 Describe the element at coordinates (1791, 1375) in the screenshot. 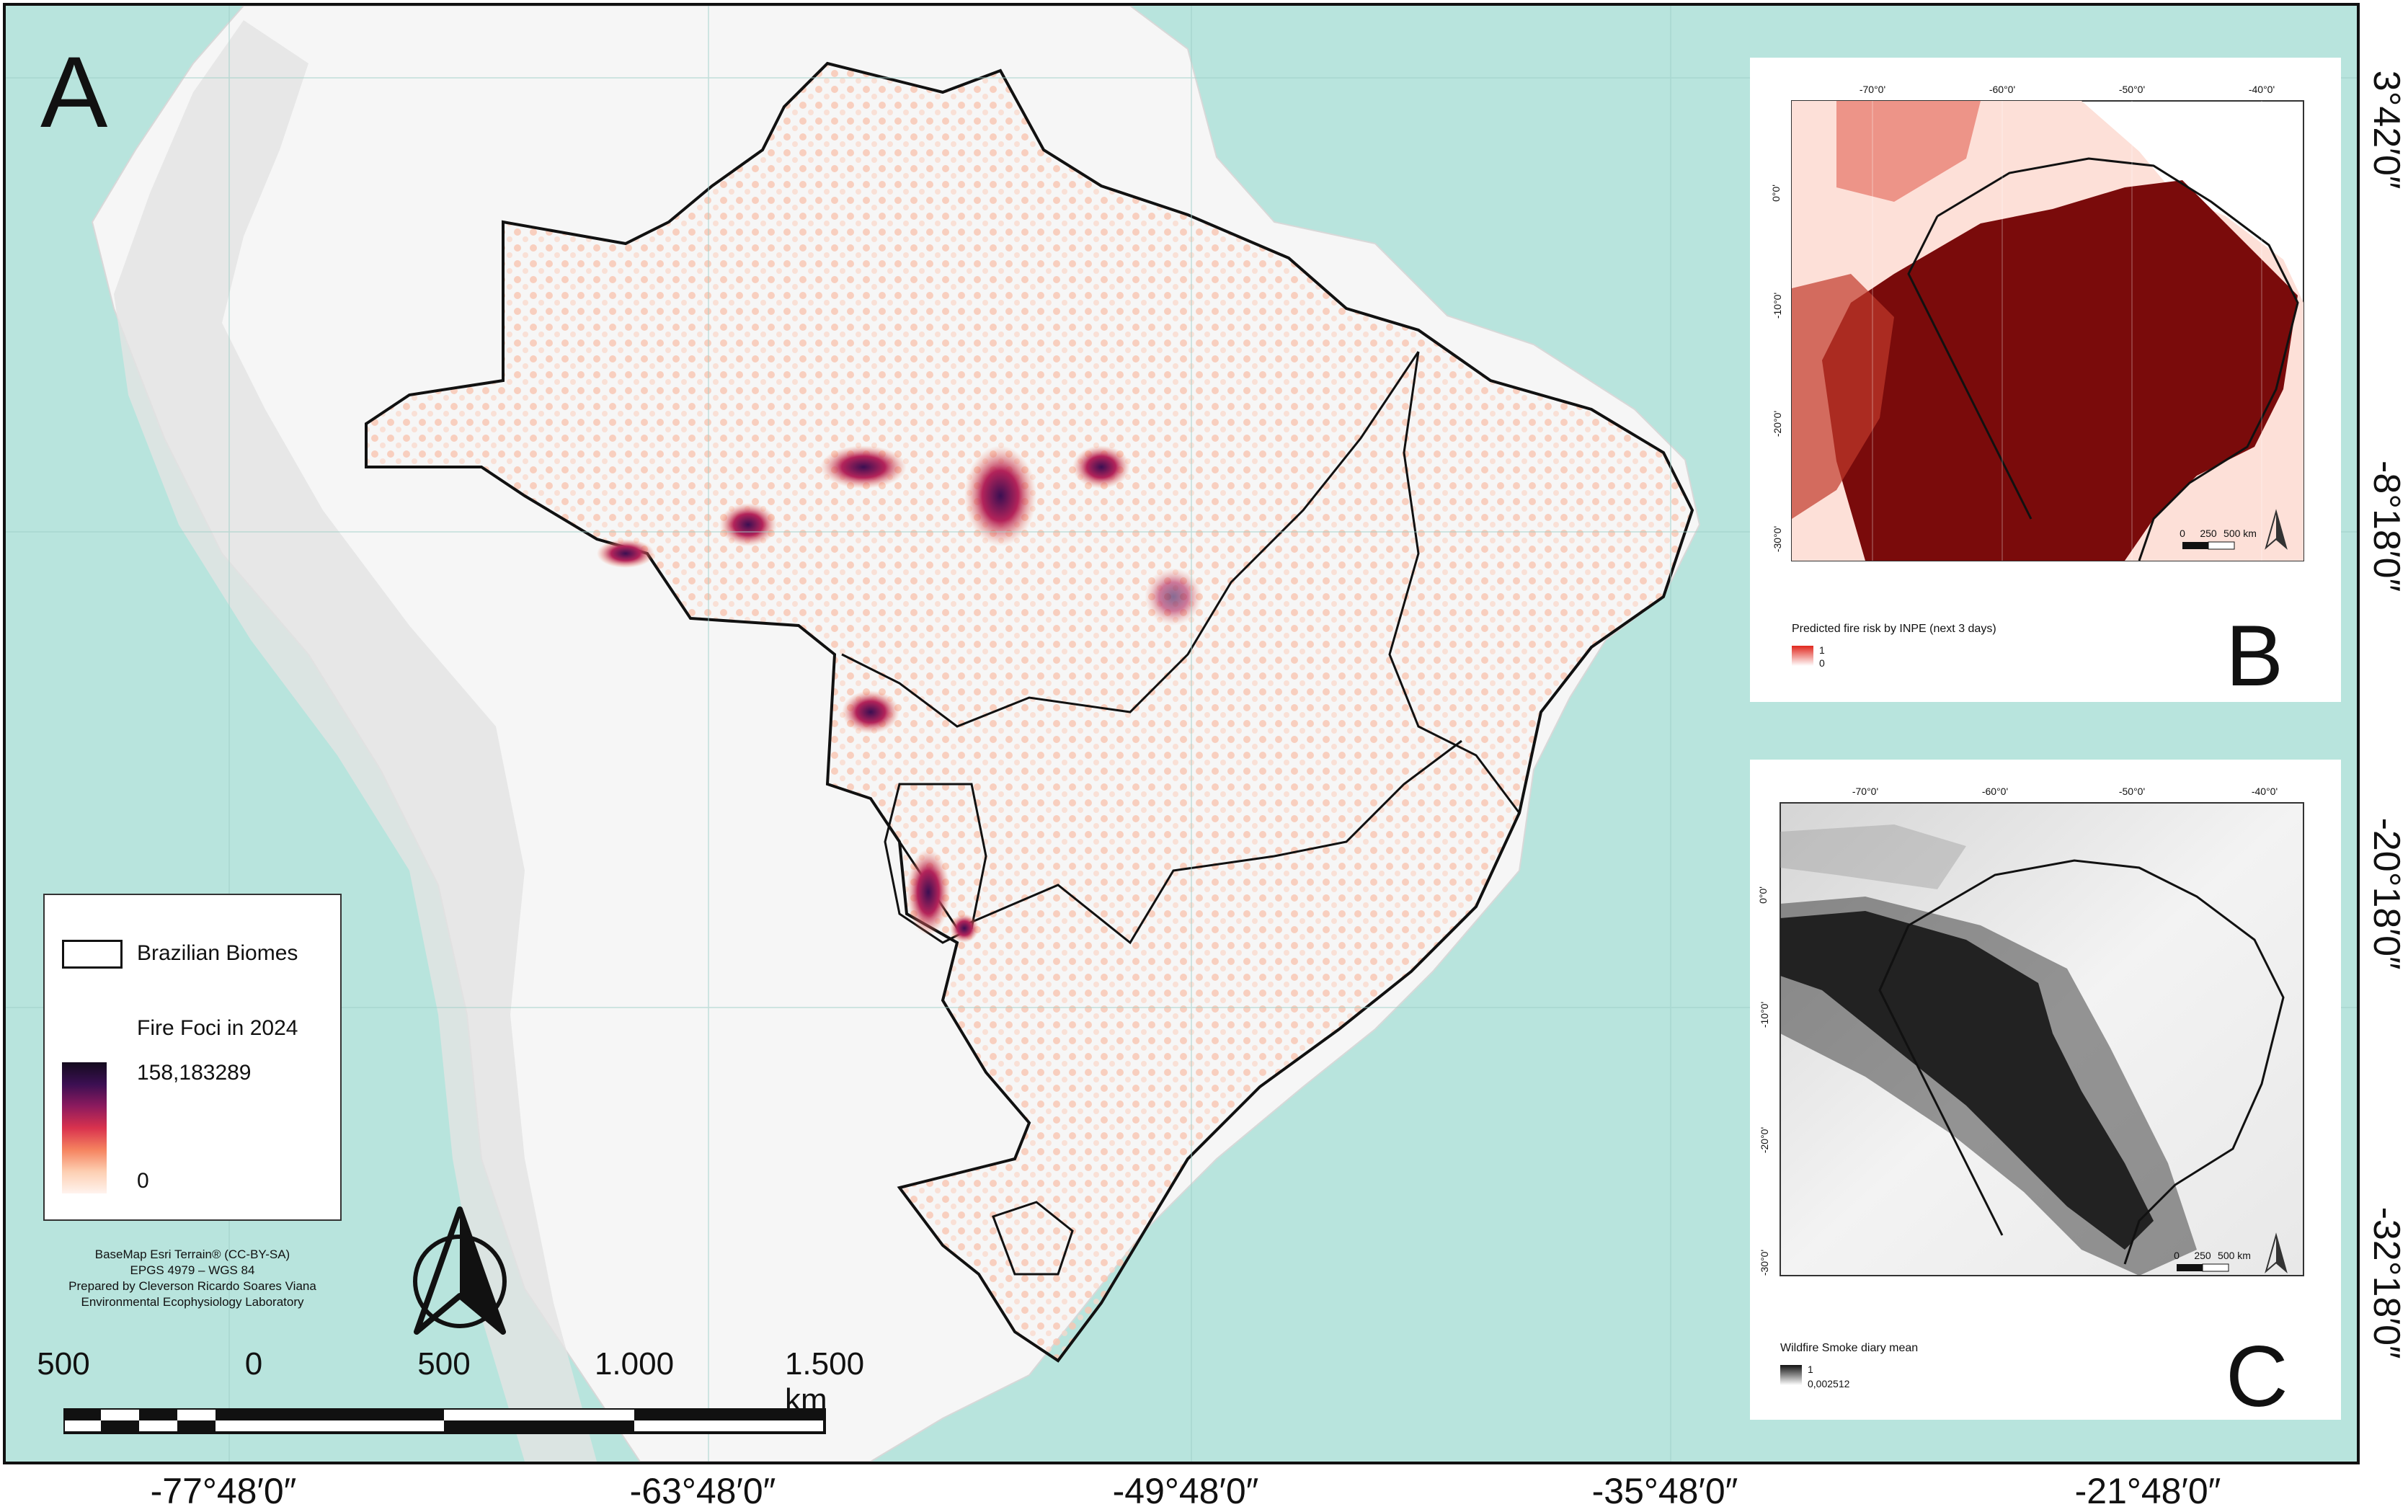

I see `inset-c-legend-ramp` at that location.